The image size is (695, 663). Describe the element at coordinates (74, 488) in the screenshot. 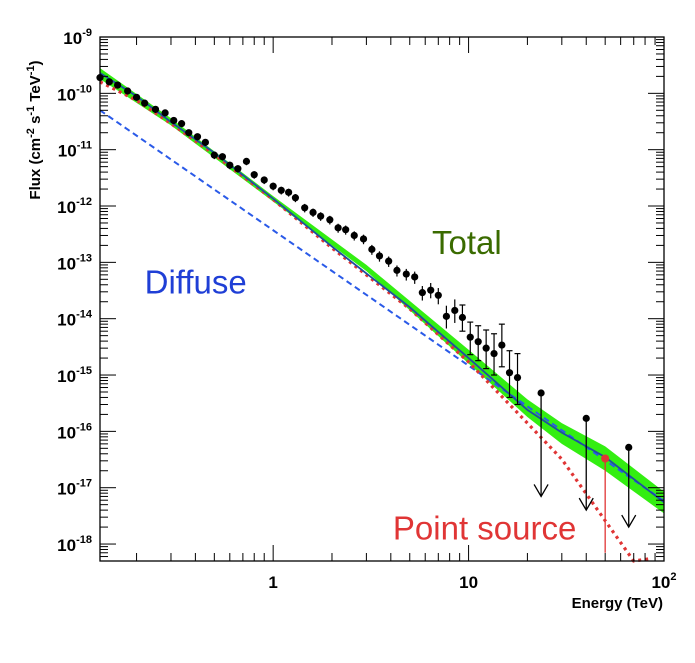

I see `y-tick-label: 10-17` at that location.